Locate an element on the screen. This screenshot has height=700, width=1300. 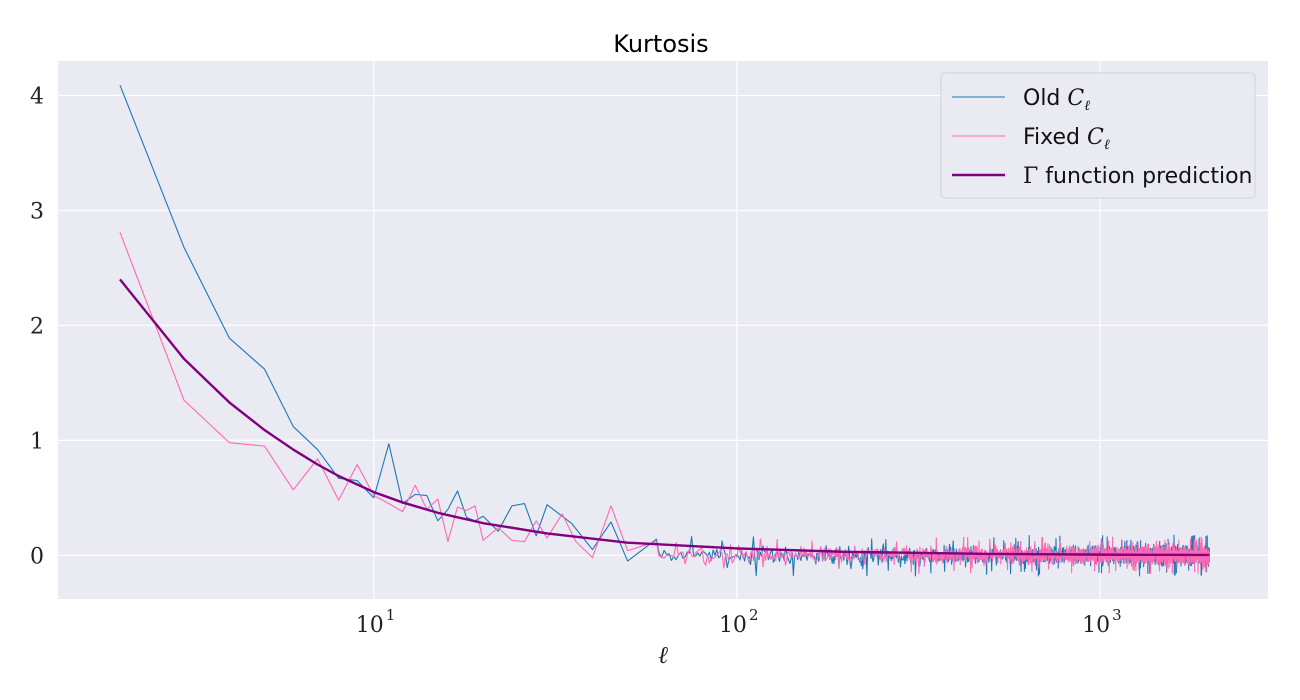
x-tick-exponent: 2 is located at coordinates (754, 615).